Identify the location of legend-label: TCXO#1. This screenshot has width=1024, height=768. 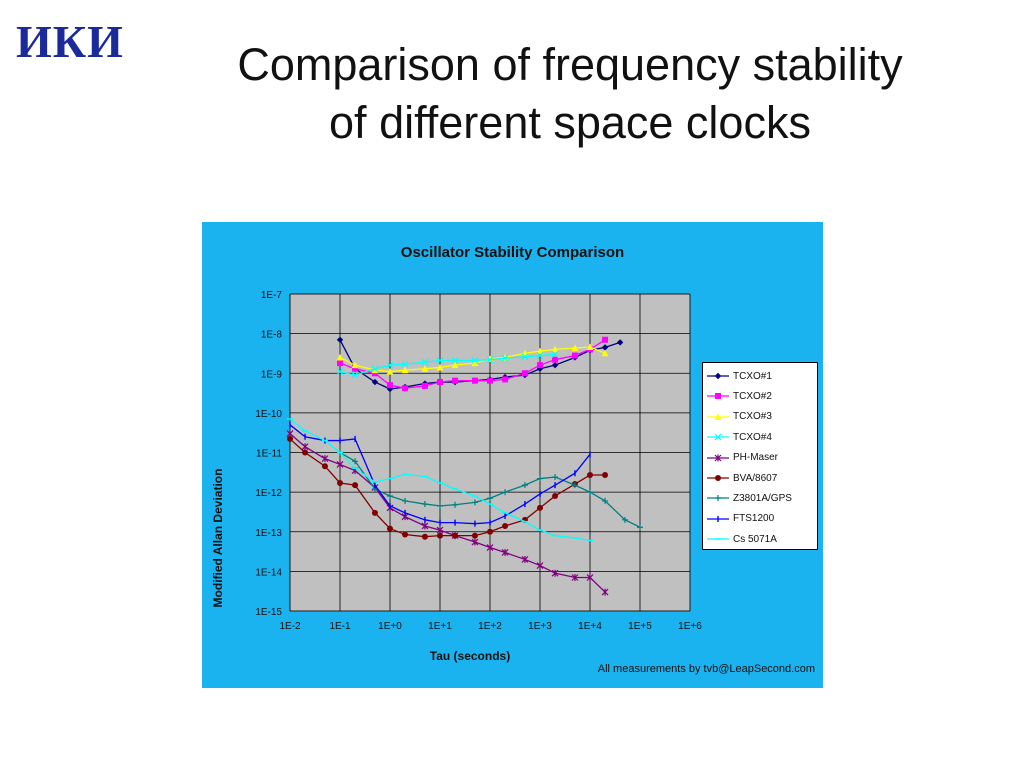
(752, 376).